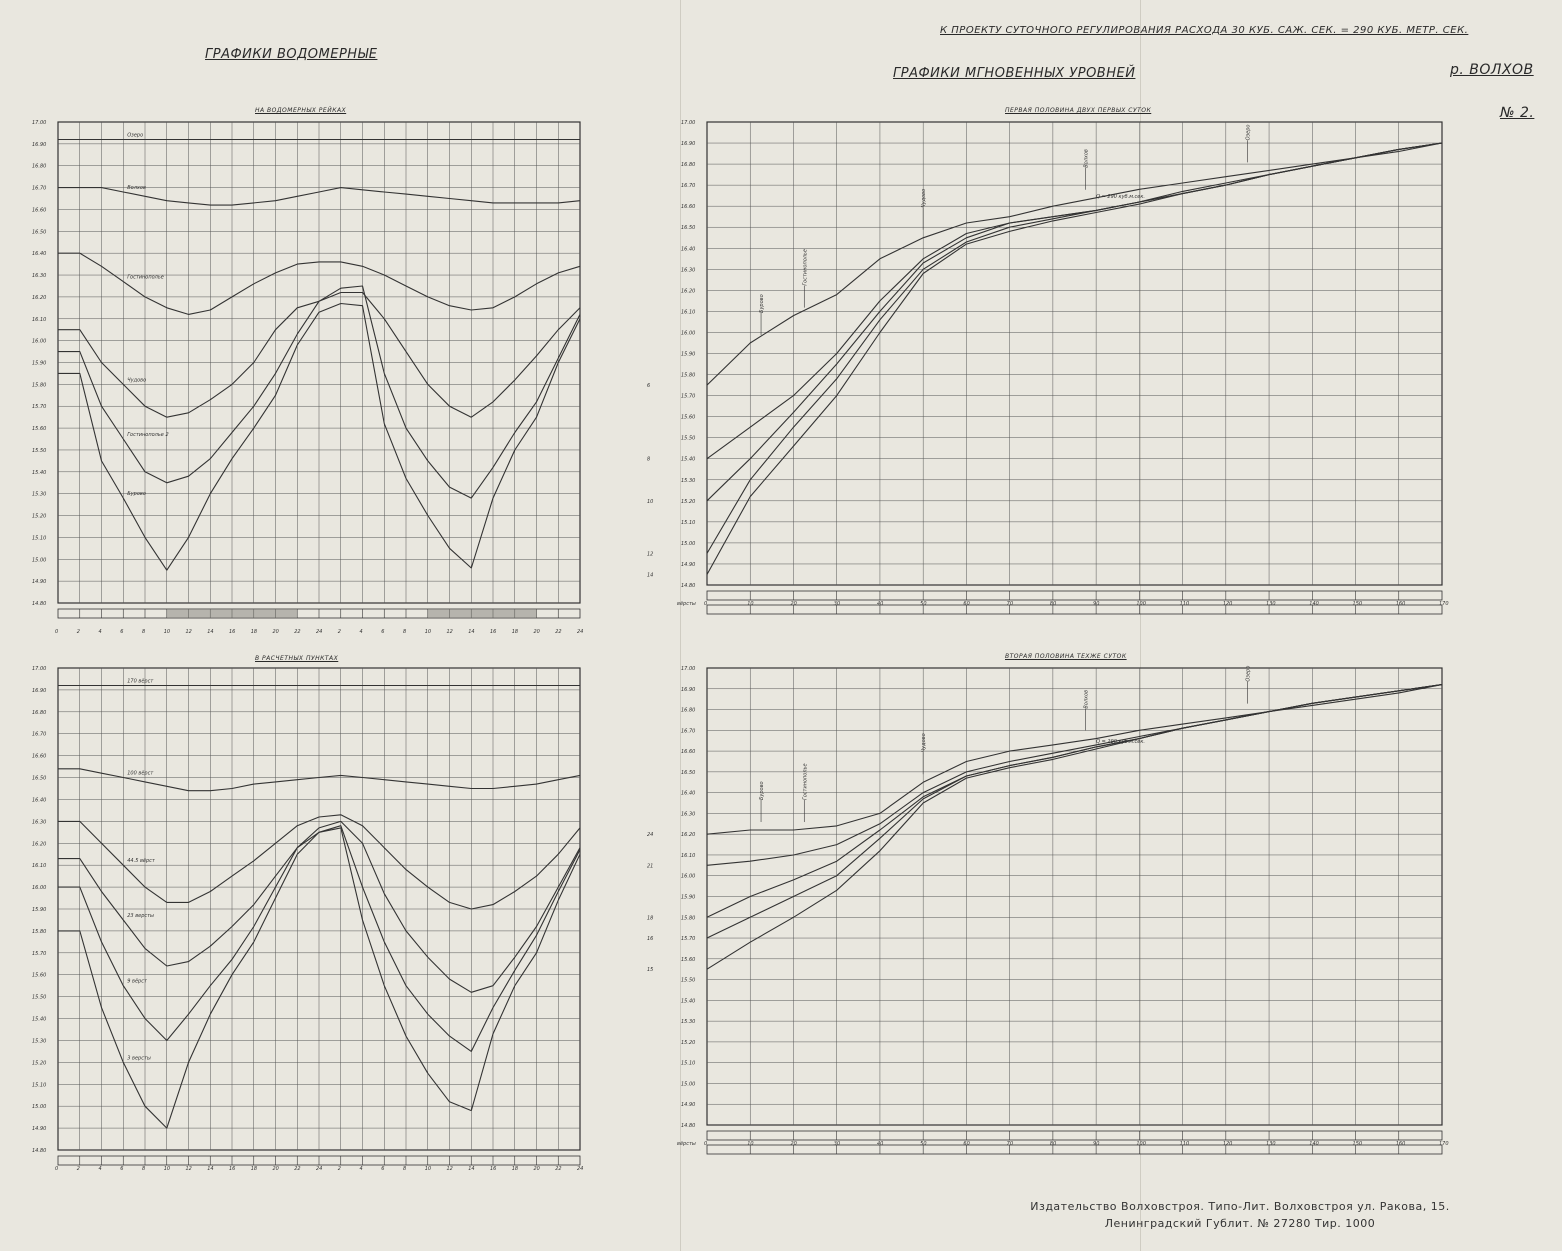 The width and height of the screenshot is (1562, 1251). Describe the element at coordinates (923, 1144) in the screenshot. I see `x-tick-label: 50` at that location.